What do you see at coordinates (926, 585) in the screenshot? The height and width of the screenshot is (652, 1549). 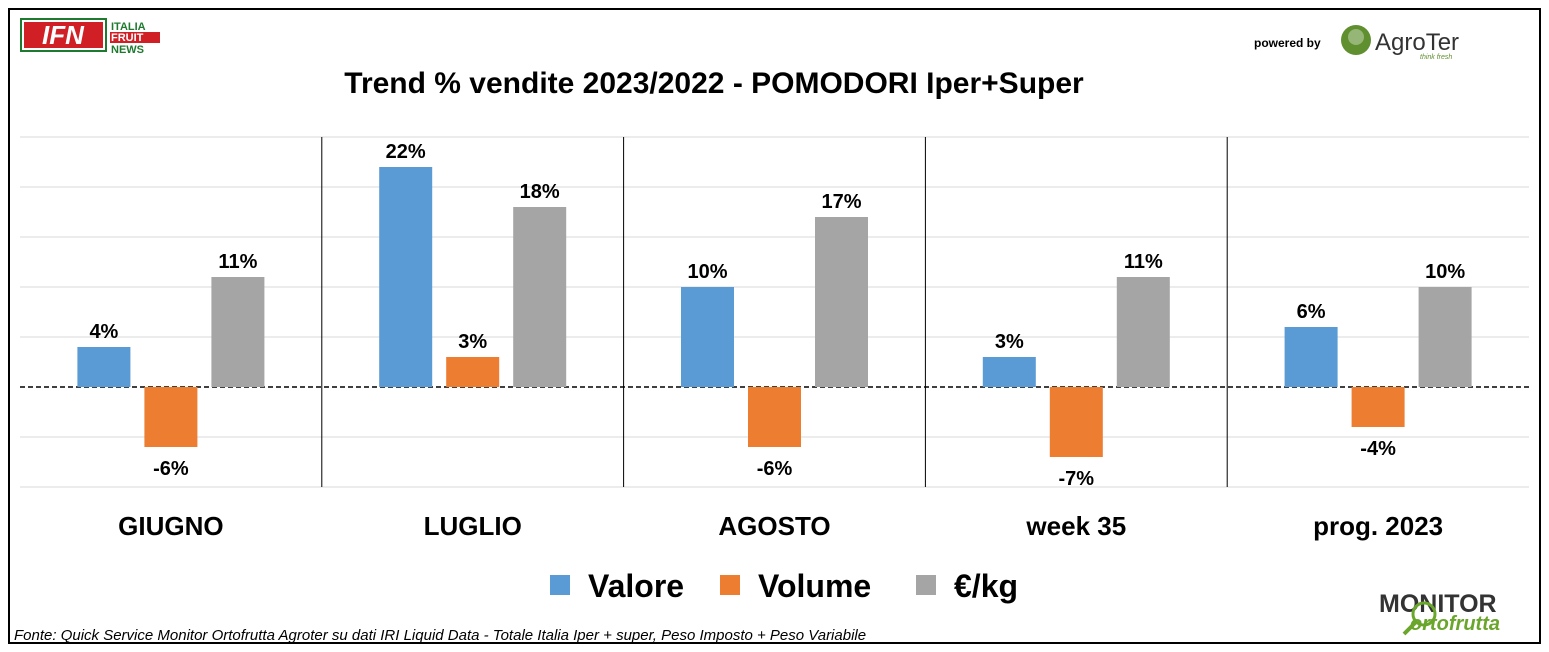 I see `legend-swatch-eurokg` at bounding box center [926, 585].